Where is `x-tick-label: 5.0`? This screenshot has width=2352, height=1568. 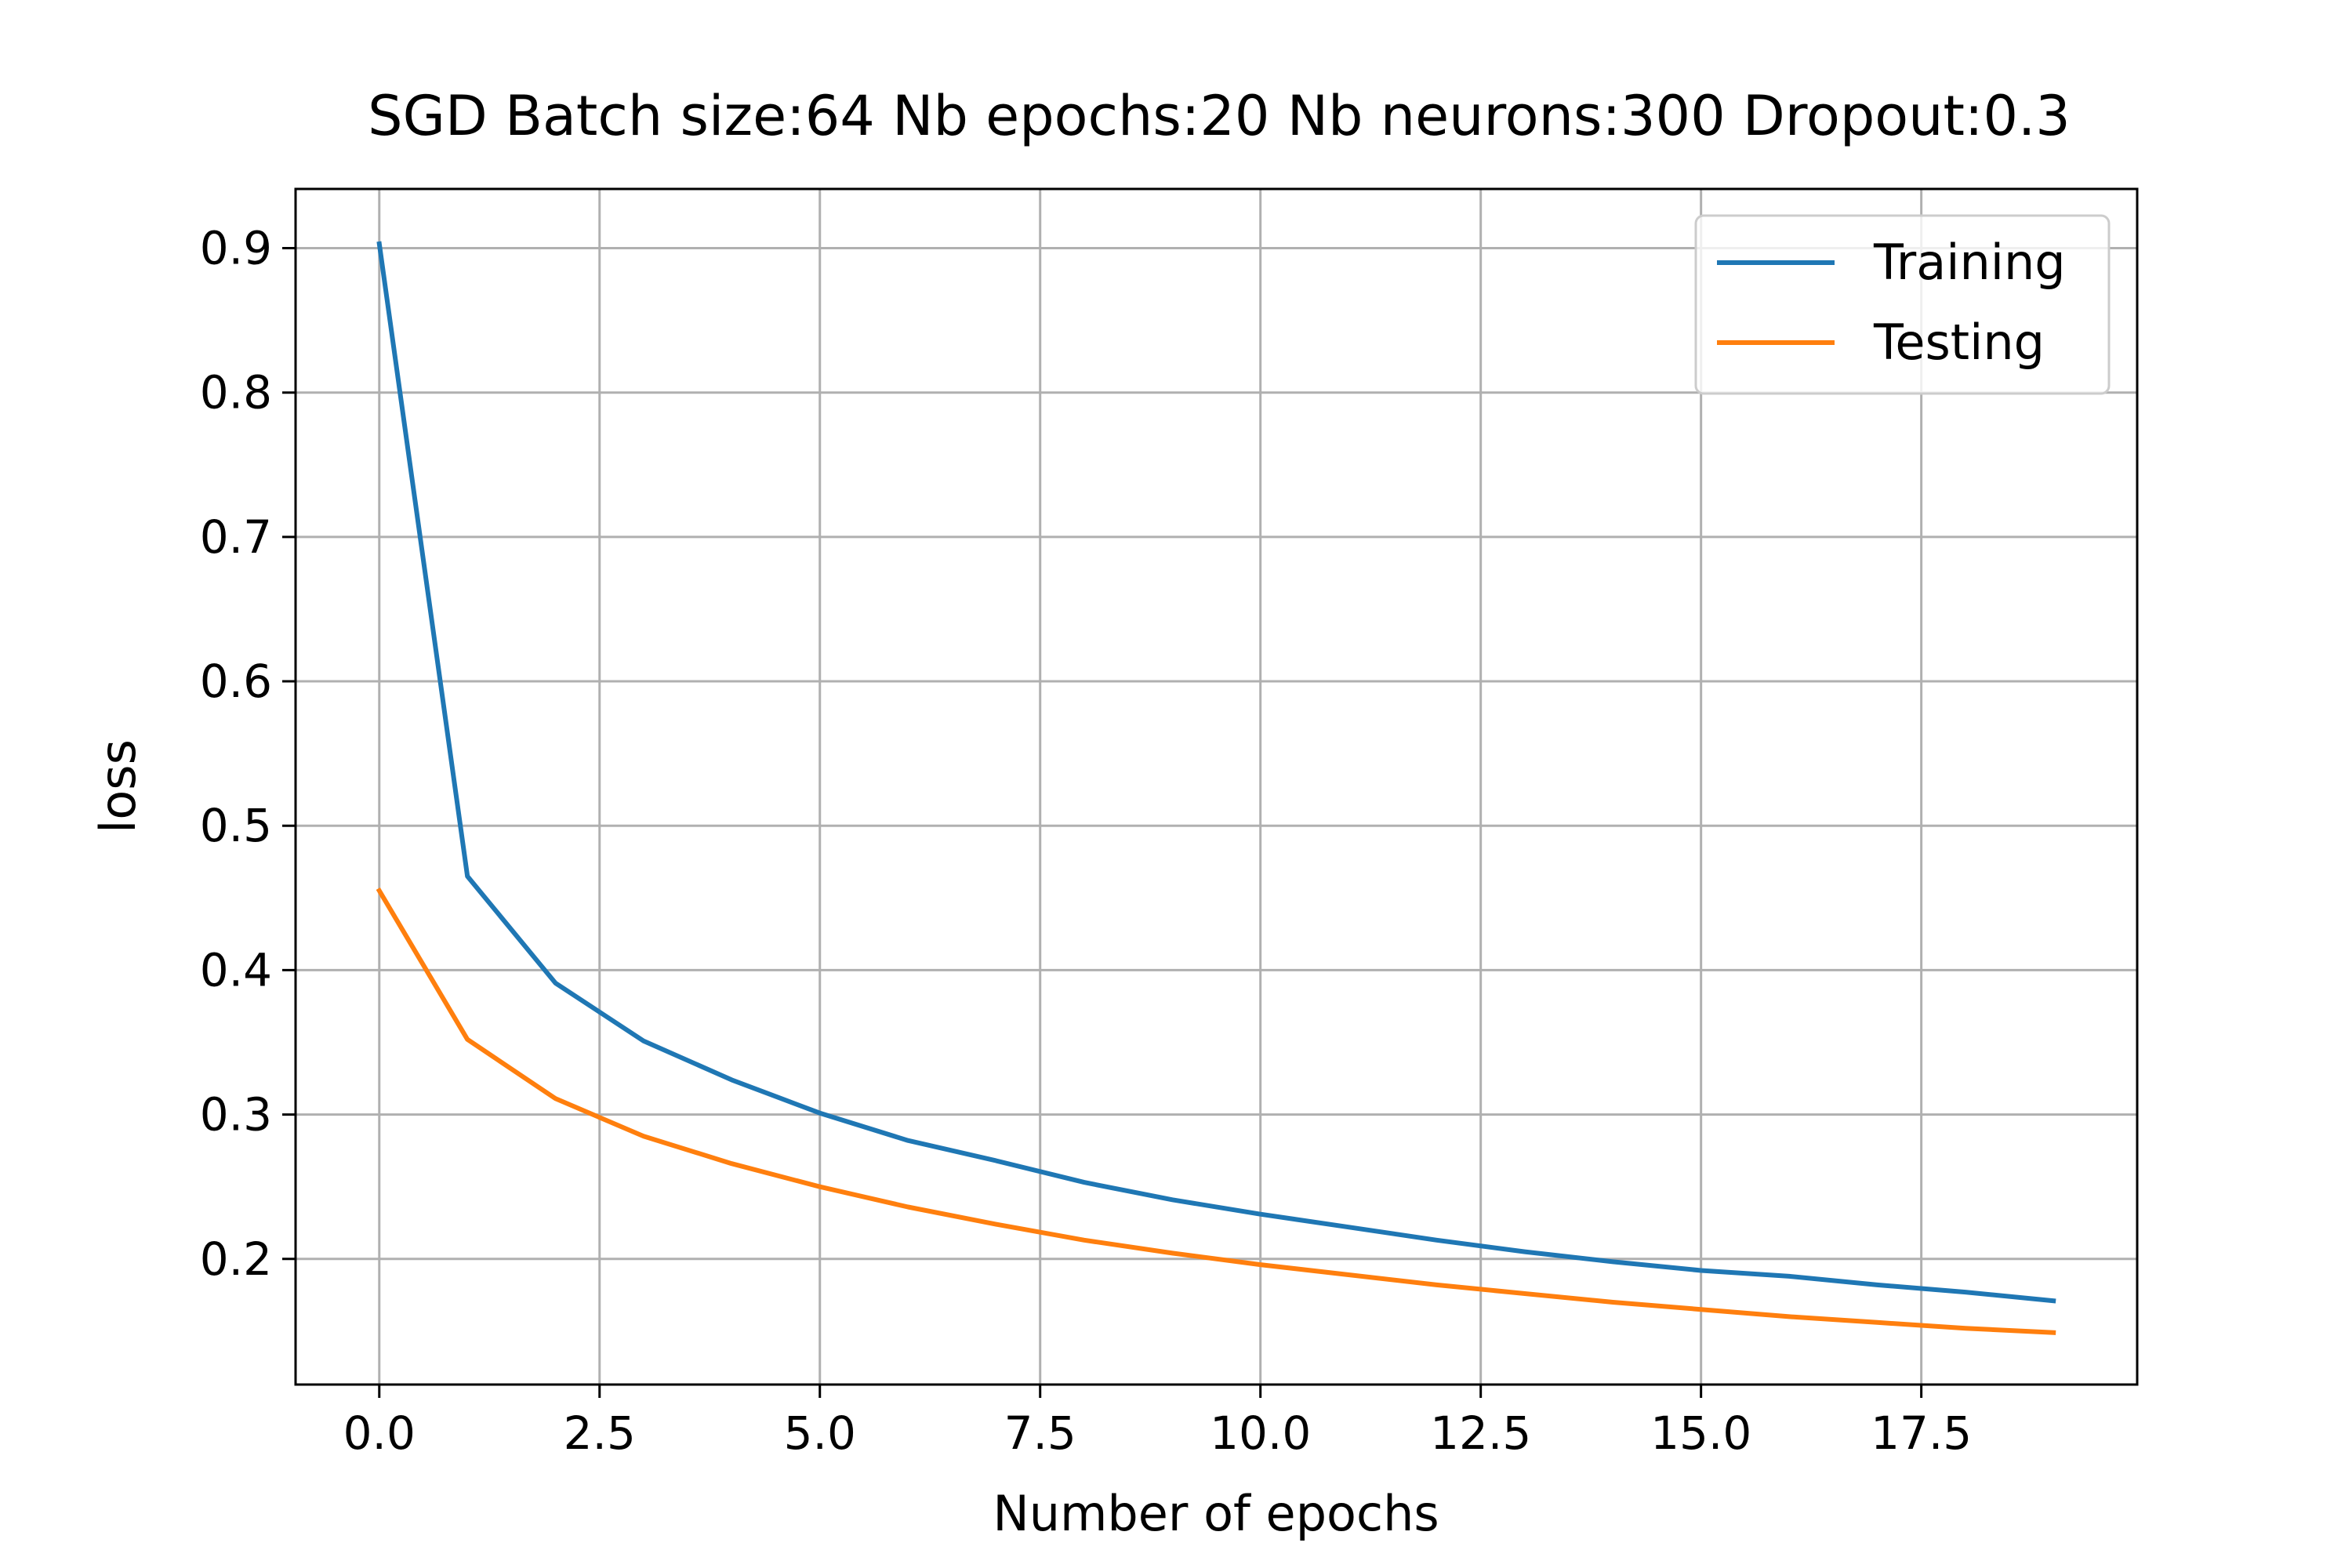
x-tick-label: 5.0 is located at coordinates (820, 1433).